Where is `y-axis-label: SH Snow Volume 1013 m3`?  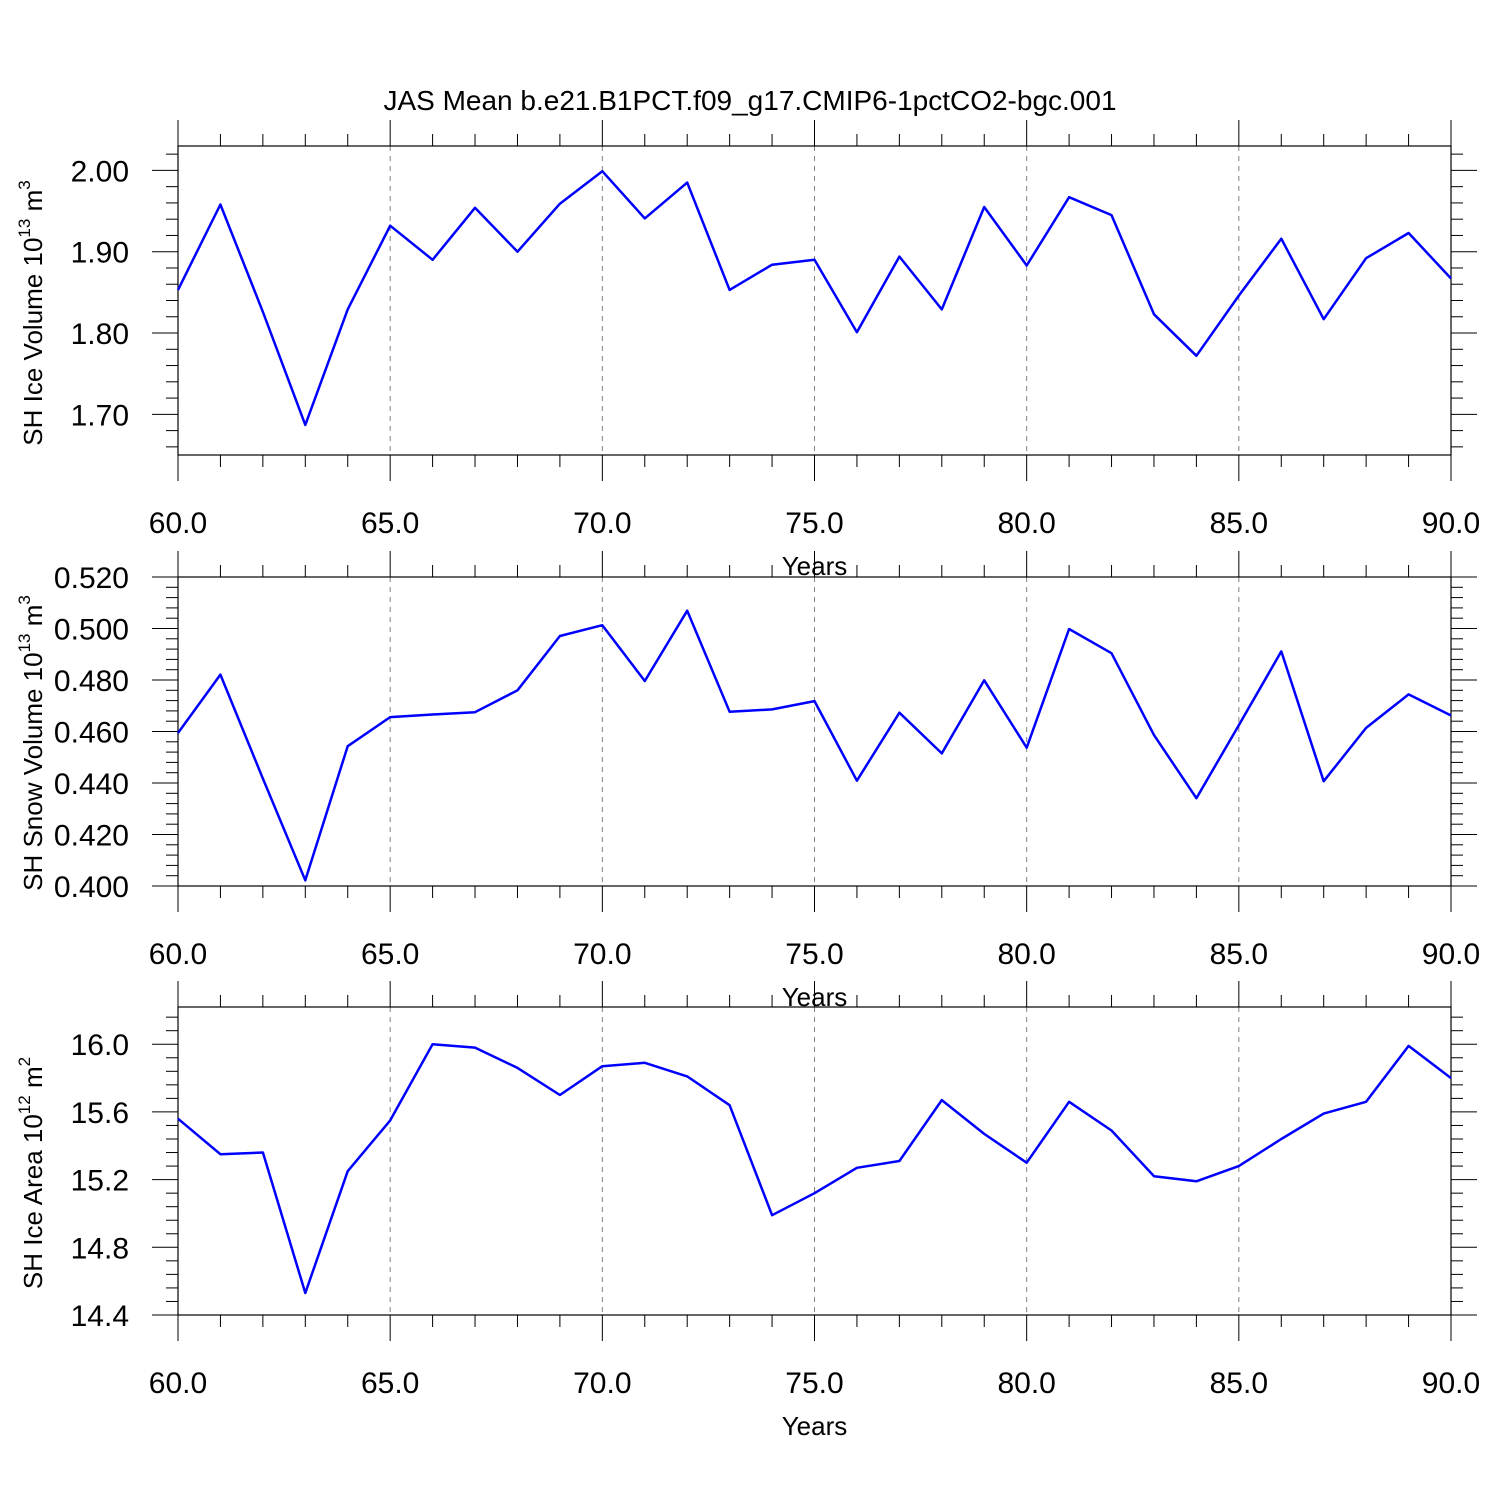 y-axis-label: SH Snow Volume 1013 m3 is located at coordinates (31, 743).